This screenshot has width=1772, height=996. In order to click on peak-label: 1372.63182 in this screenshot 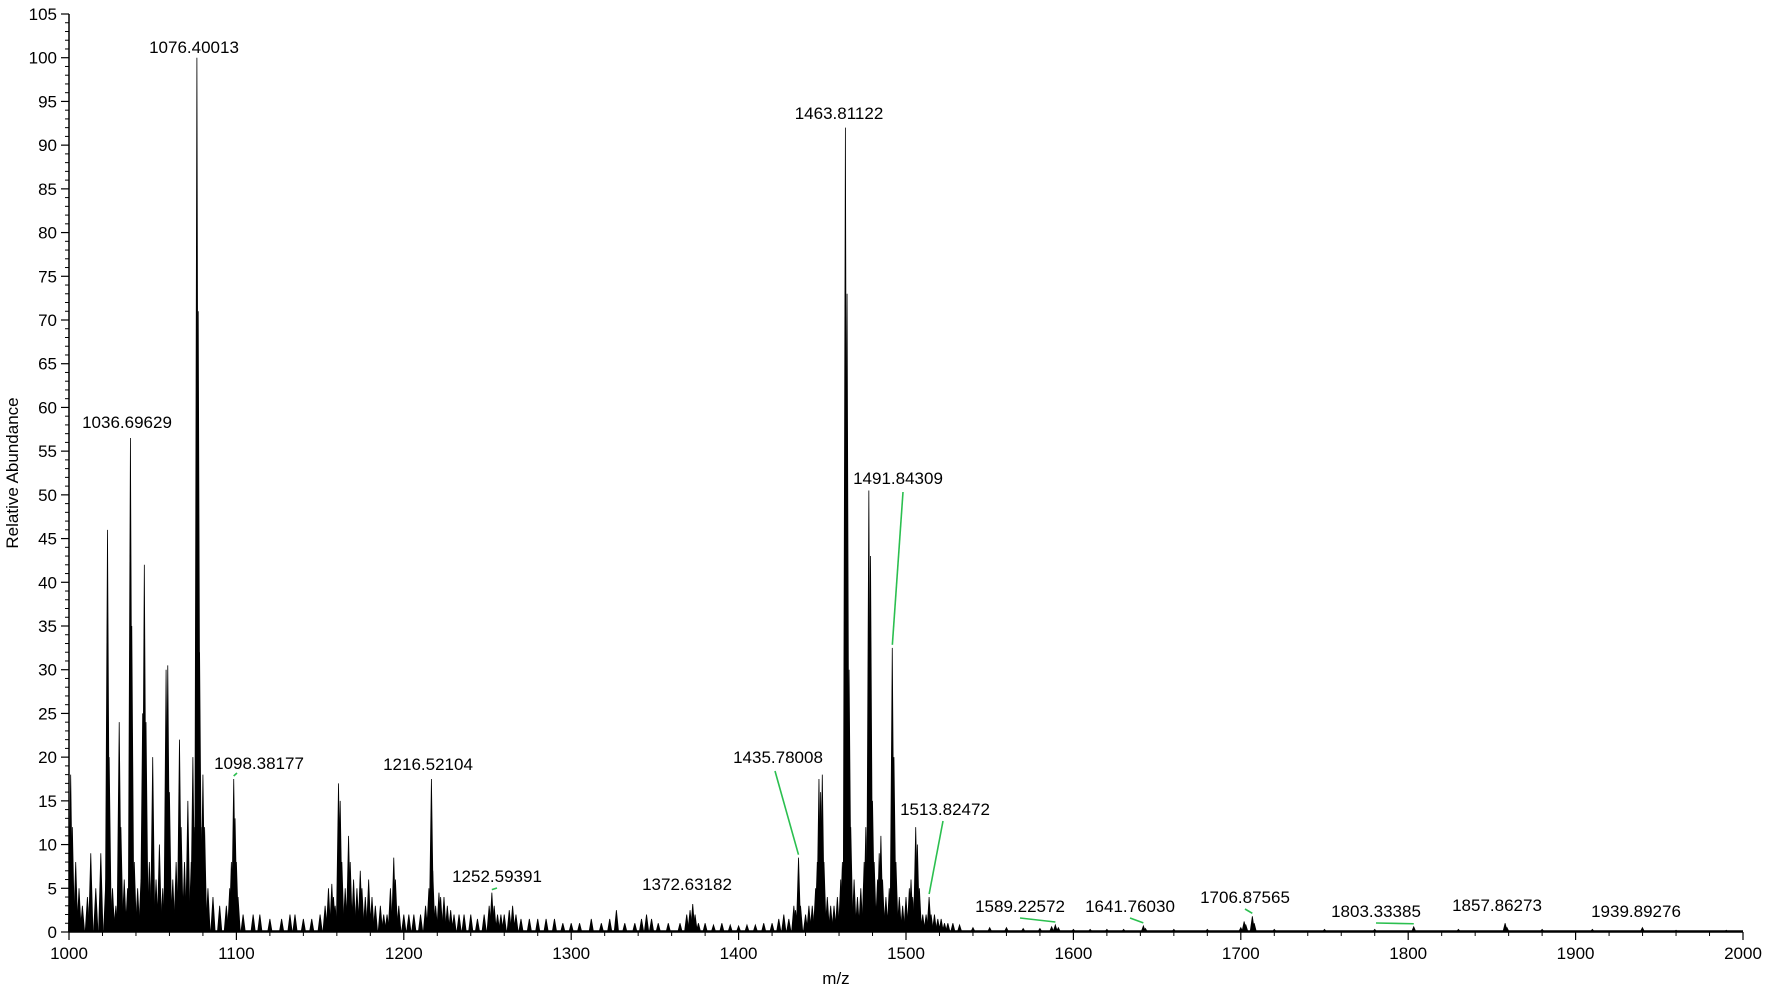, I will do `click(687, 884)`.